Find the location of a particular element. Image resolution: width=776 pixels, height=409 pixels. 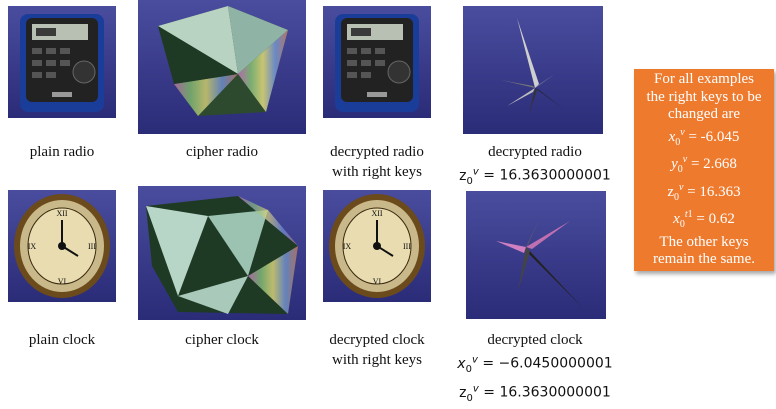

note-line-2: the right keys to be is located at coordinates (704, 98).